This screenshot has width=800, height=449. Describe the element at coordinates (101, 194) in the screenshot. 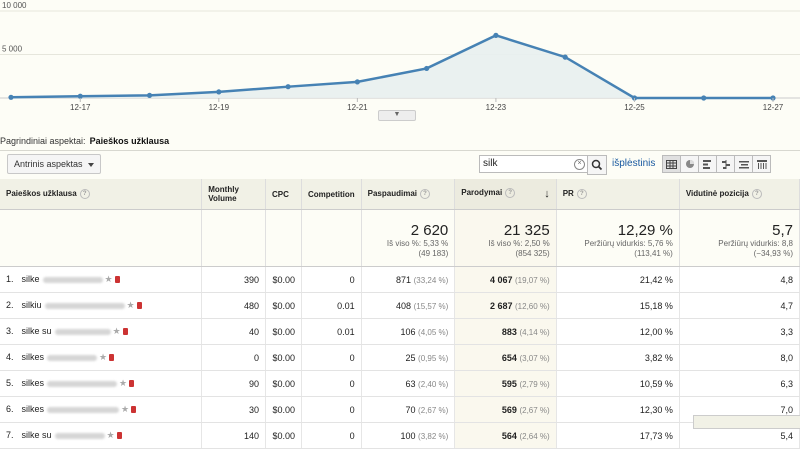

I see `column-header-query: Paieškos užklausa?` at that location.